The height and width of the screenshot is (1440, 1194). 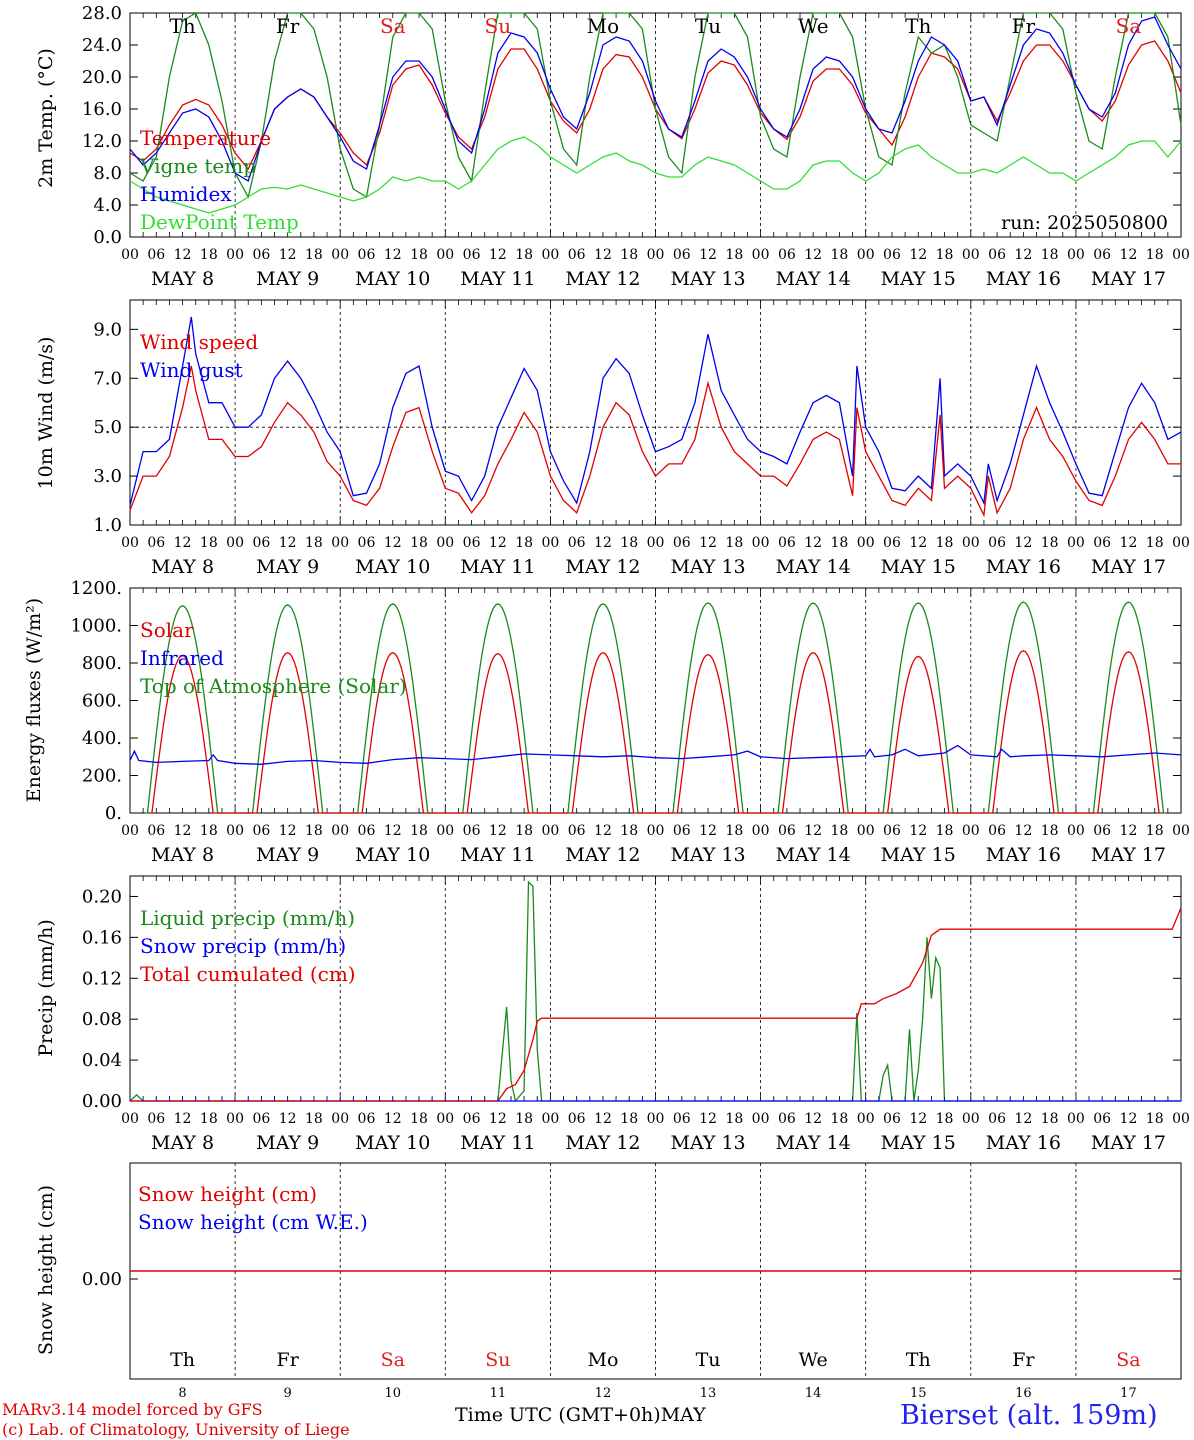 I want to click on day-number: 10, so click(x=392, y=1393).